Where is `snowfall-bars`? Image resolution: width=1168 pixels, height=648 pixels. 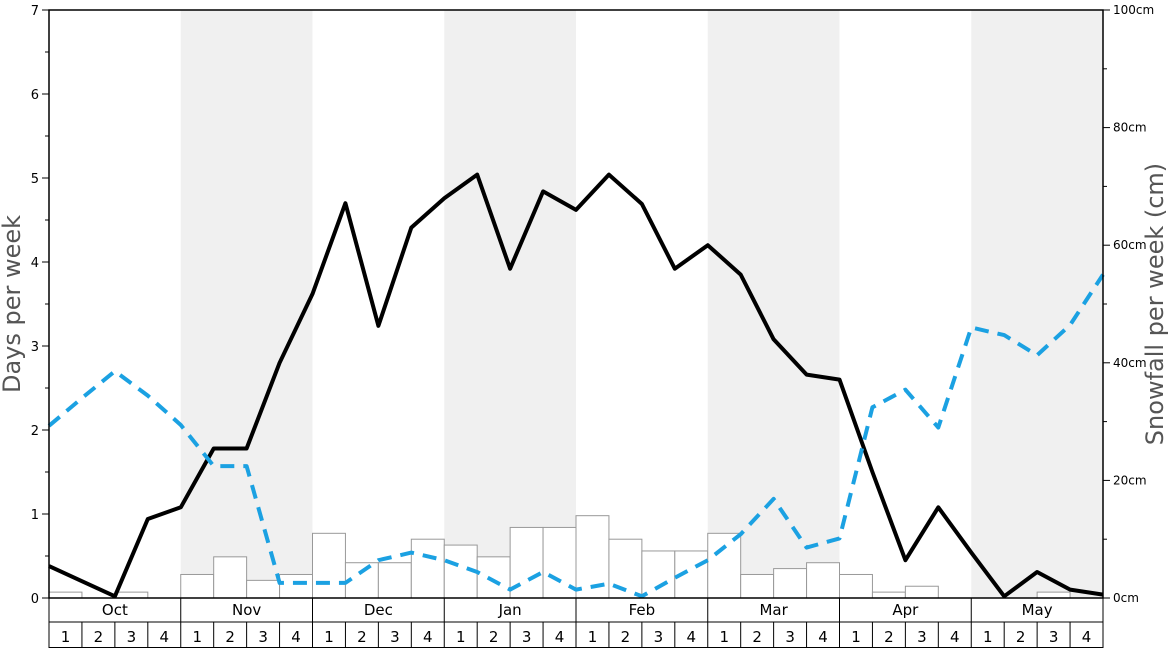 snowfall-bars is located at coordinates (559, 557).